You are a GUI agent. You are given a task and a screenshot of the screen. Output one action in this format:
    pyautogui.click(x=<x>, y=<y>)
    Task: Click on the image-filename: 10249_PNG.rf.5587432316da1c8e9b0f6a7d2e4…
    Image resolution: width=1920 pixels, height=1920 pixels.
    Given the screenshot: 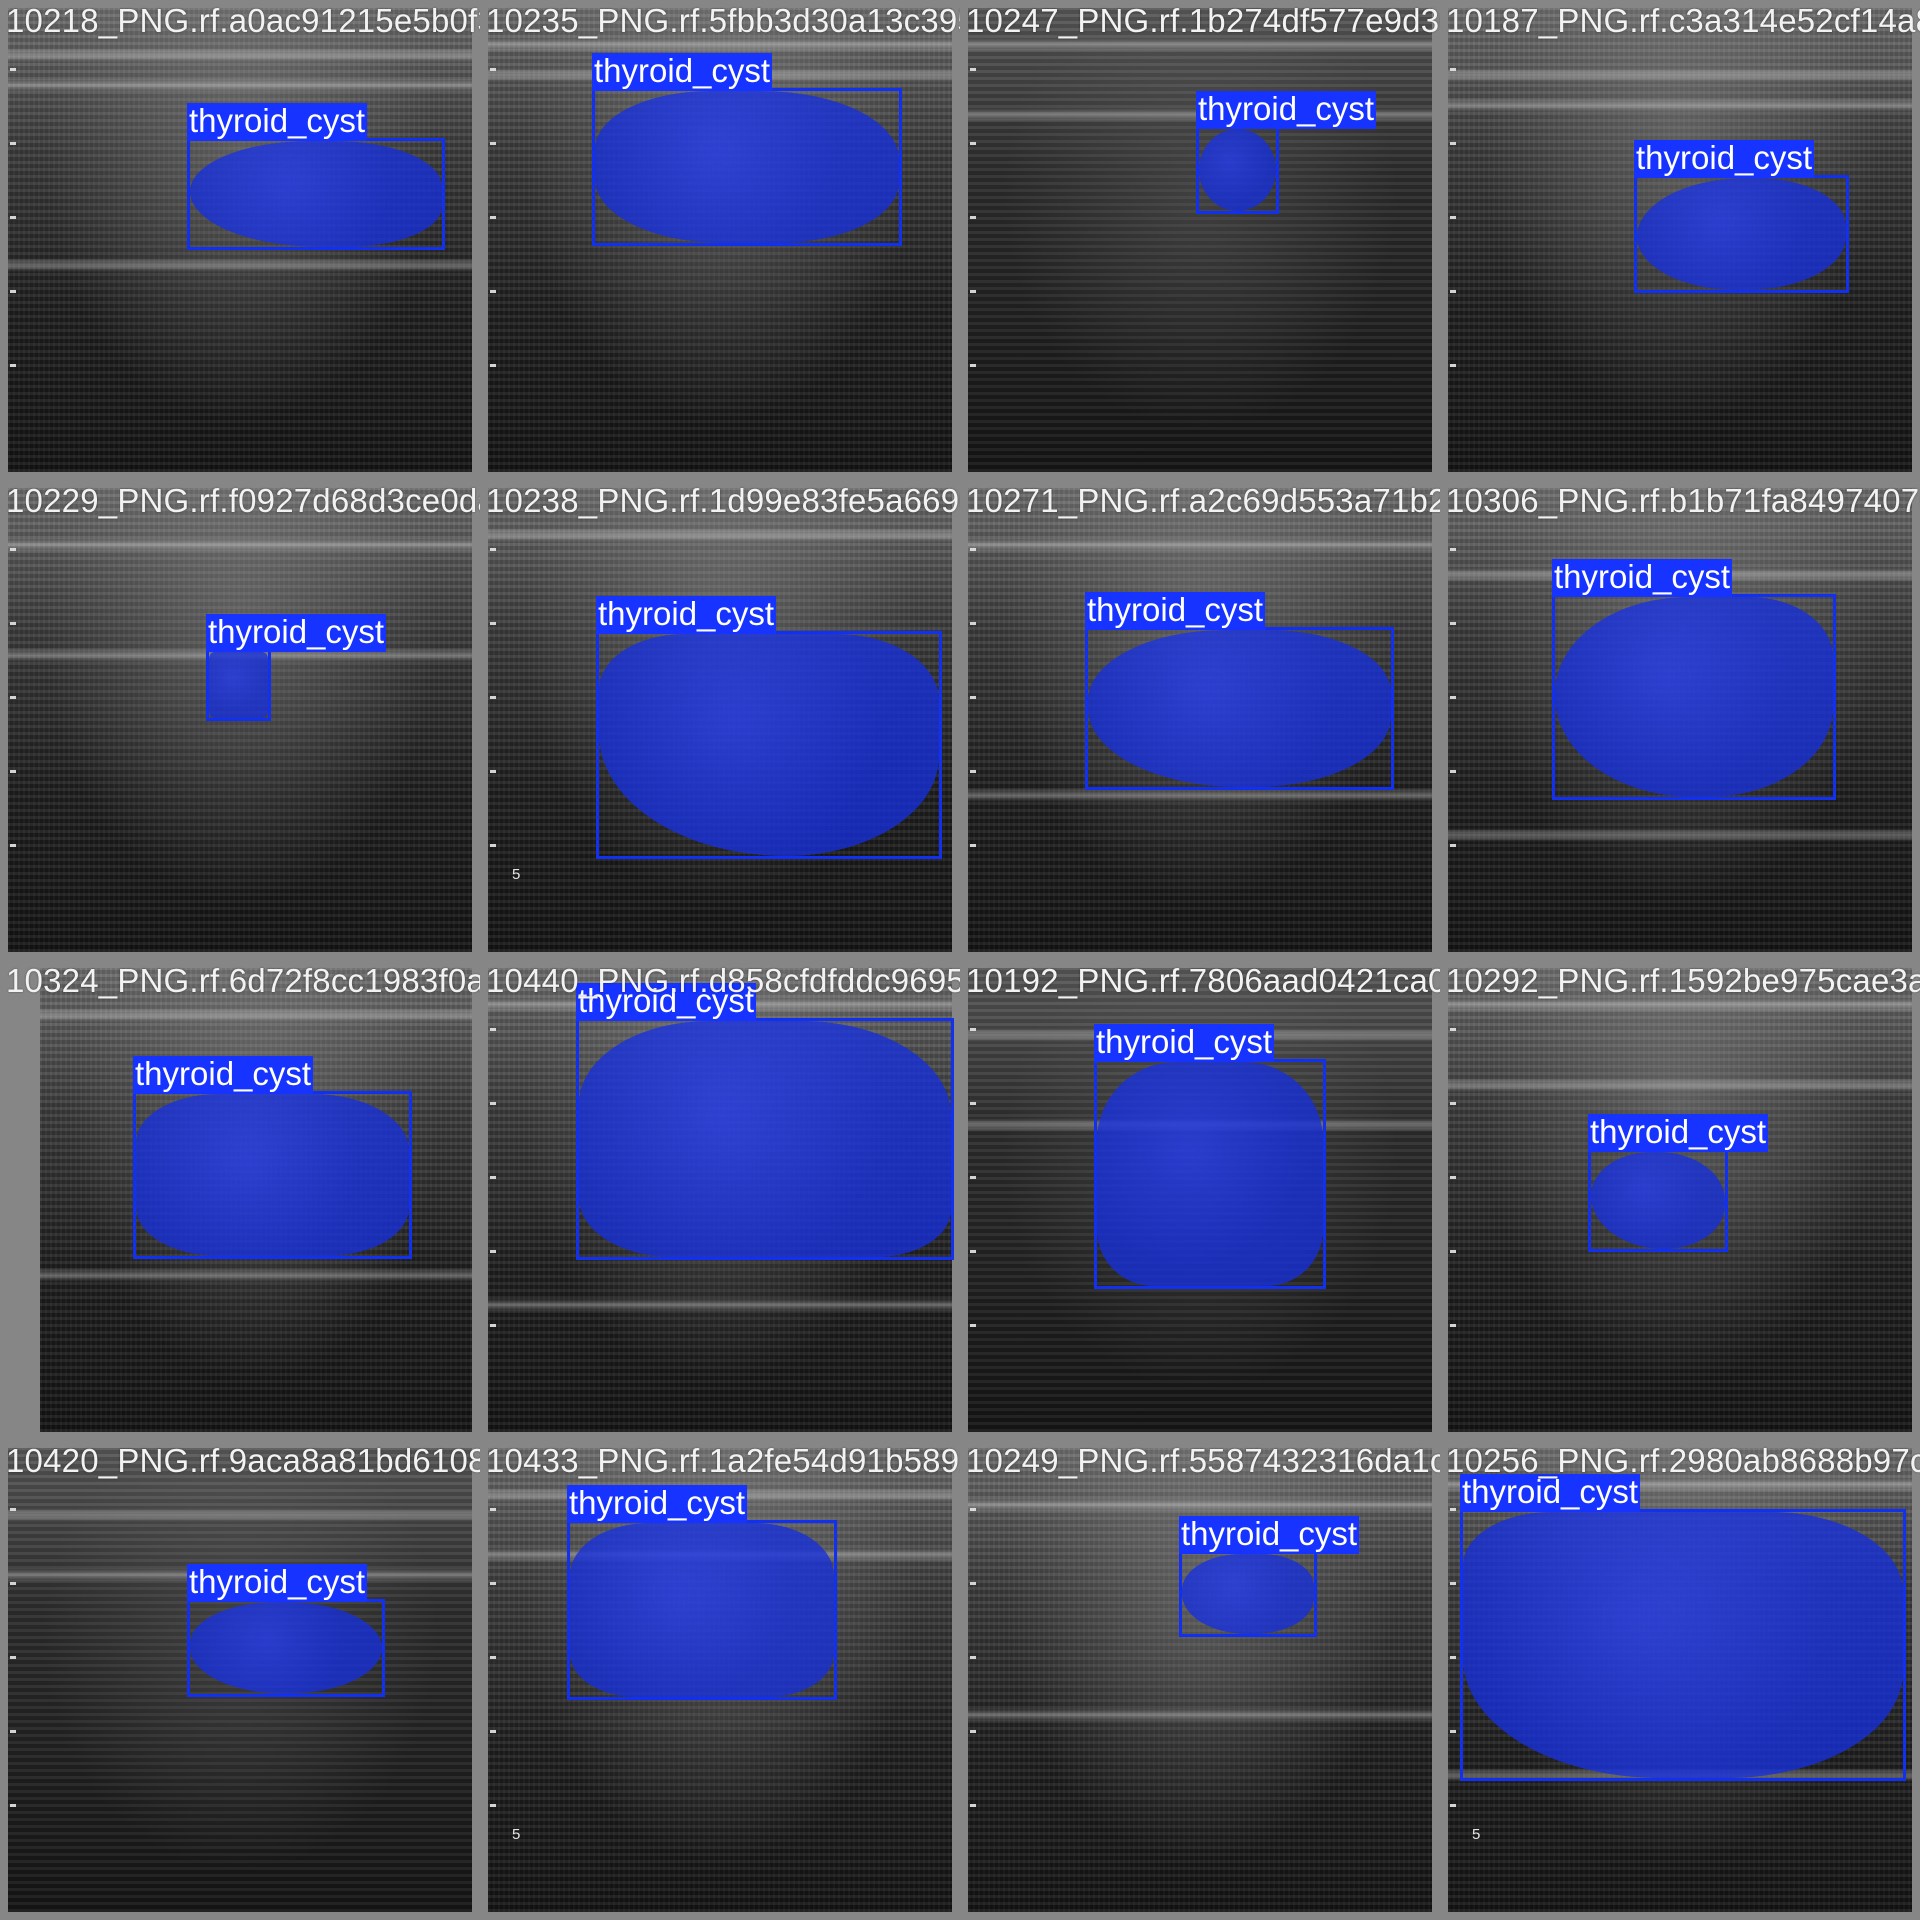 What is the action you would take?
    pyautogui.click(x=1203, y=1460)
    